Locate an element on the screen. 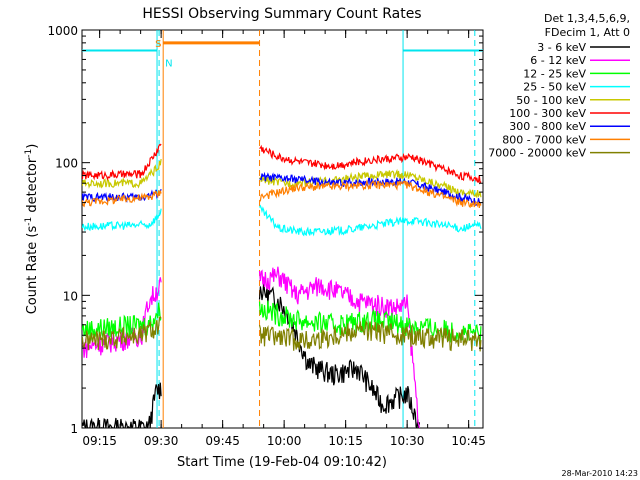 This screenshot has height=480, width=640. night-label: N is located at coordinates (168, 64).